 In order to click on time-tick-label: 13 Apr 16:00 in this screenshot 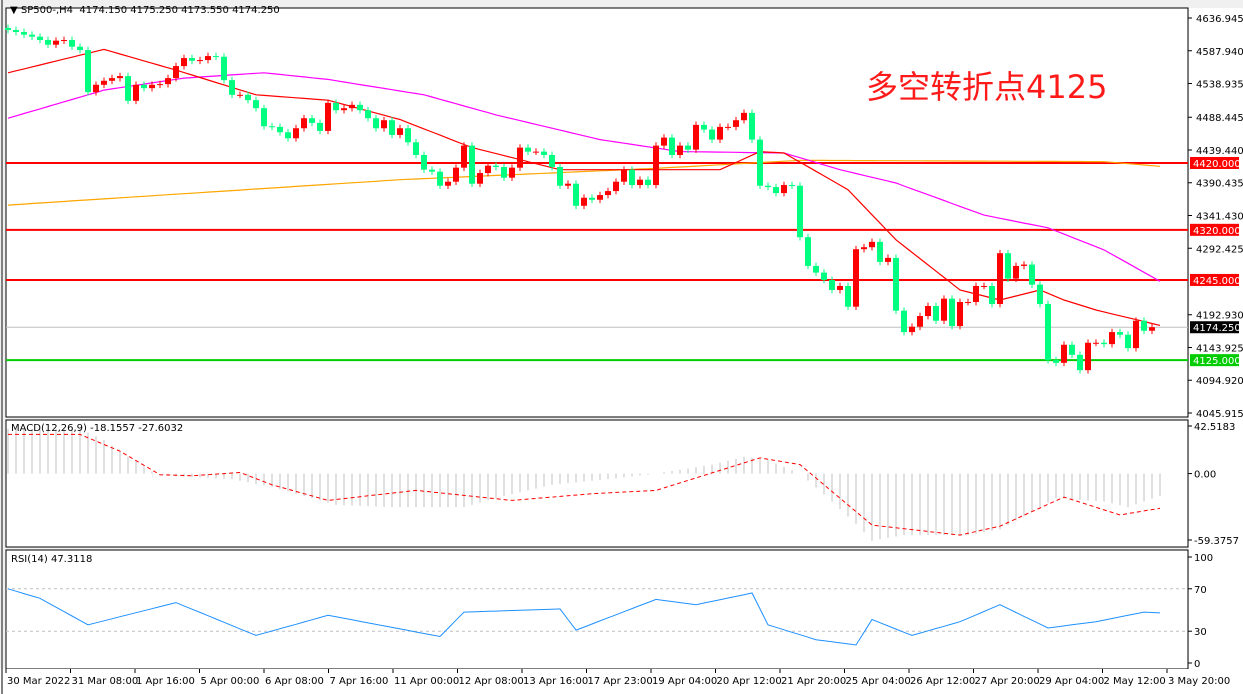, I will do `click(555, 681)`.